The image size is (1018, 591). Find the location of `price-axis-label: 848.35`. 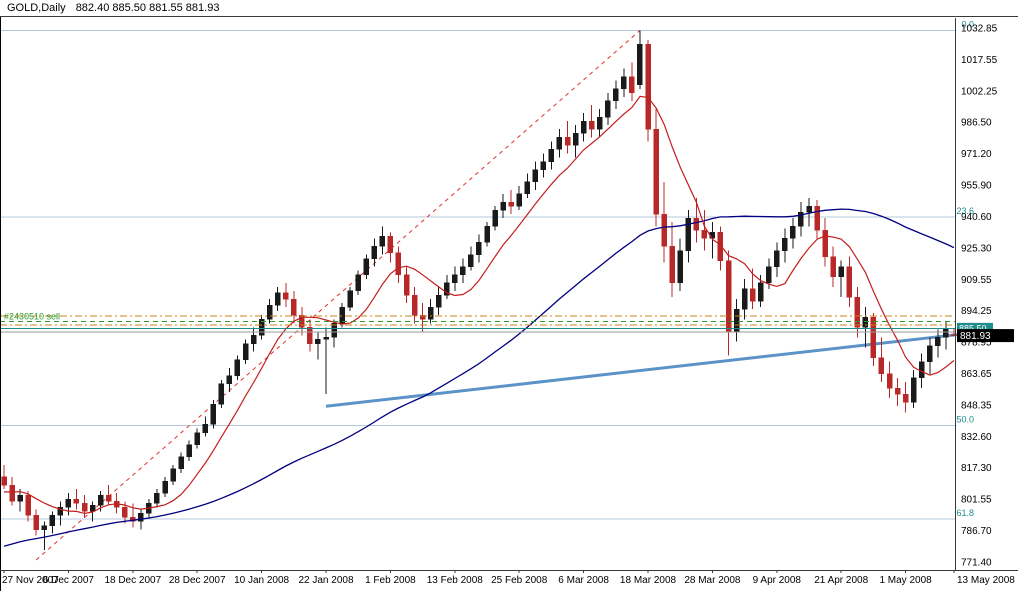

price-axis-label: 848.35 is located at coordinates (976, 405).